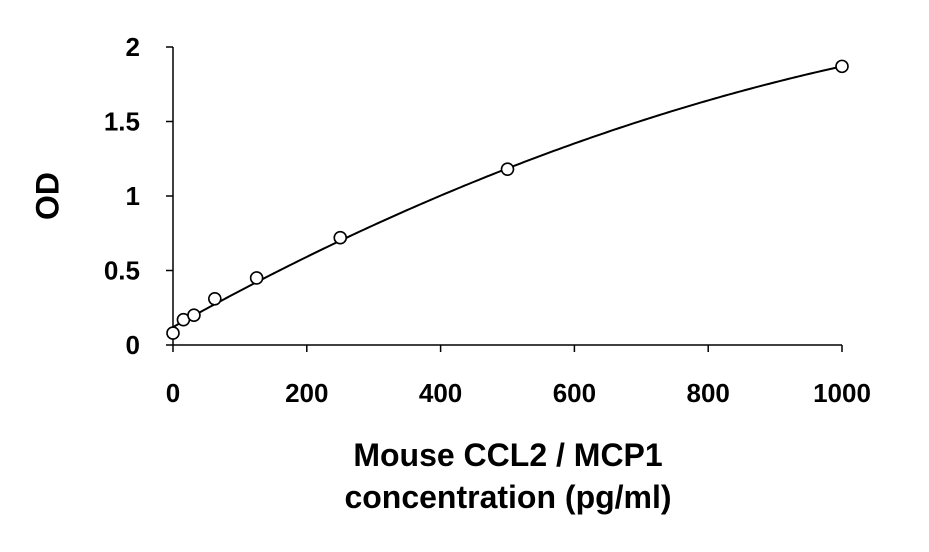 Image resolution: width=929 pixels, height=552 pixels. I want to click on x-tick-label: 1000, so click(842, 393).